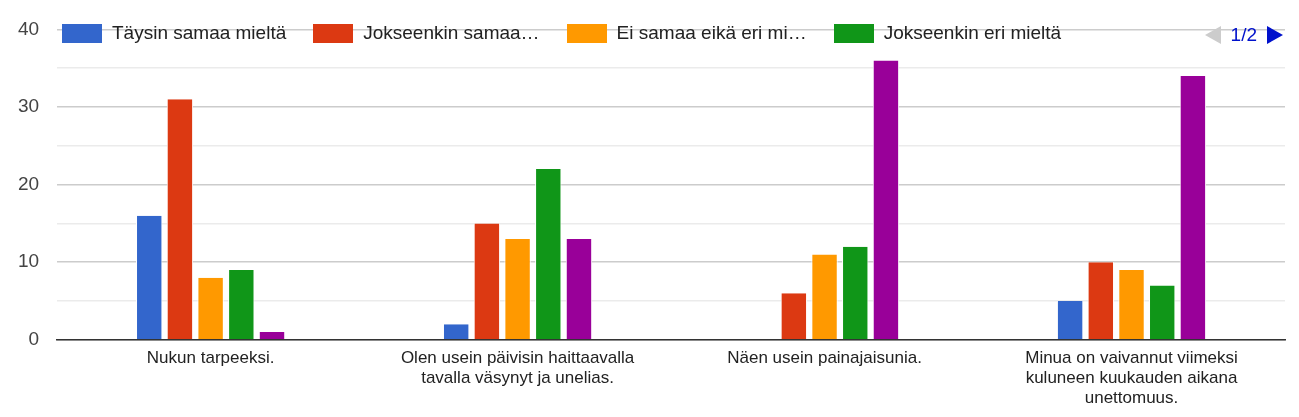 The height and width of the screenshot is (417, 1299). Describe the element at coordinates (28, 28) in the screenshot. I see `y-tick-label: 40` at that location.